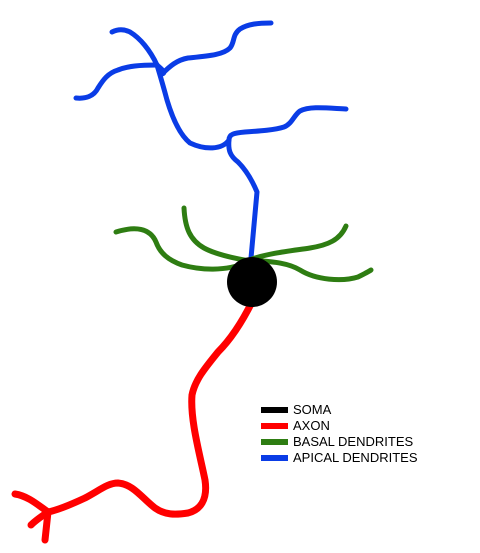 The height and width of the screenshot is (553, 480). What do you see at coordinates (299, 242) in the screenshot?
I see `basal-dendrite-upper-right` at bounding box center [299, 242].